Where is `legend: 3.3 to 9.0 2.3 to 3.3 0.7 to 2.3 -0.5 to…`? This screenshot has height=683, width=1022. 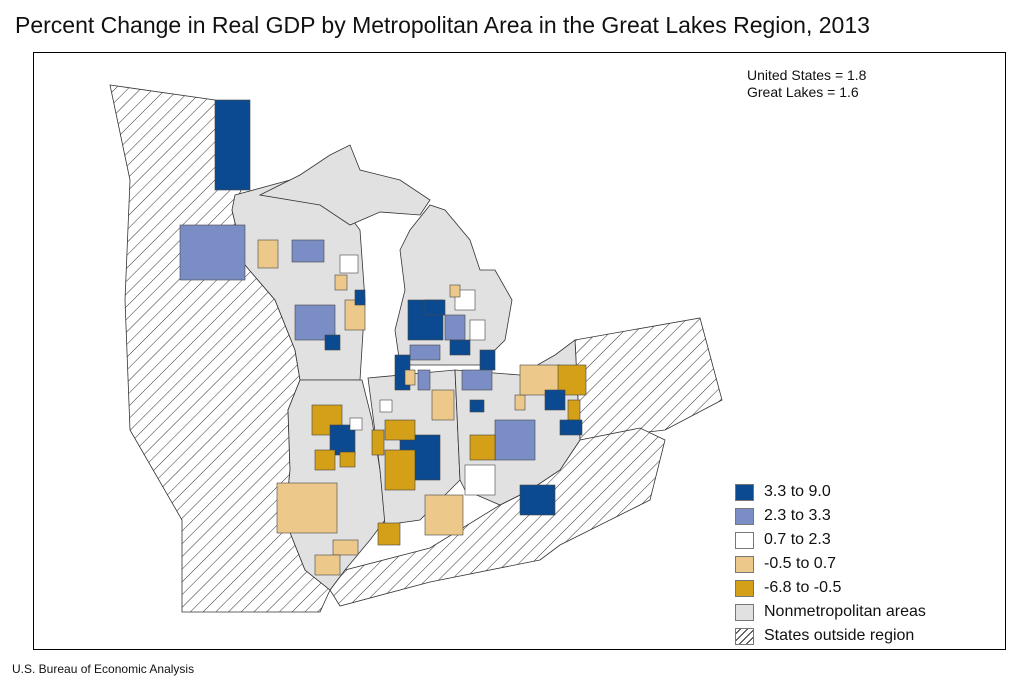 legend: 3.3 to 9.0 2.3 to 3.3 0.7 to 2.3 -0.5 to… is located at coordinates (830, 564).